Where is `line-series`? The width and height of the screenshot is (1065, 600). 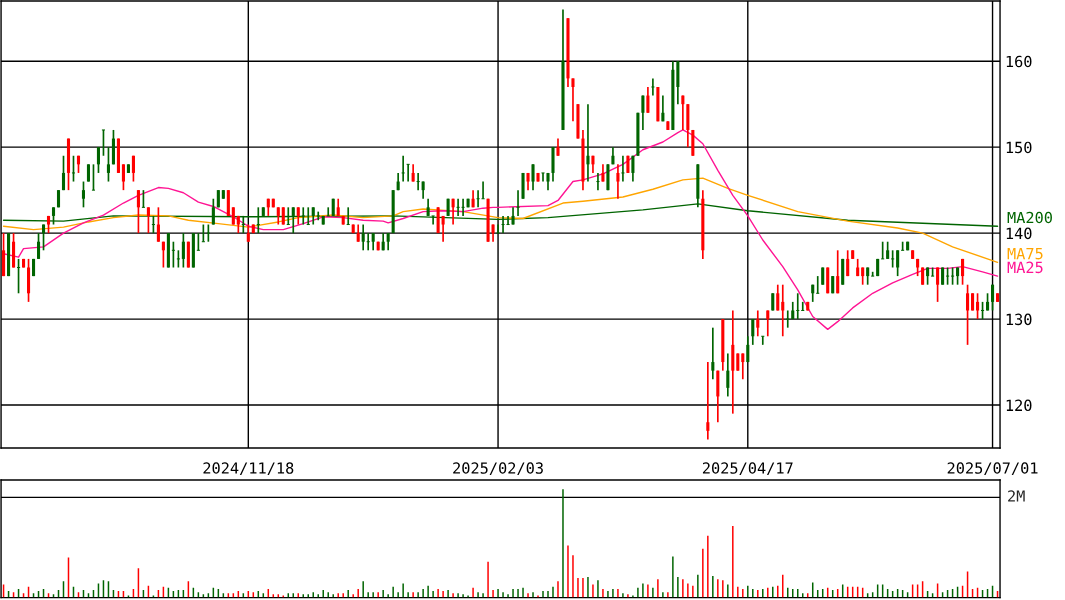
line-series is located at coordinates (500, 220).